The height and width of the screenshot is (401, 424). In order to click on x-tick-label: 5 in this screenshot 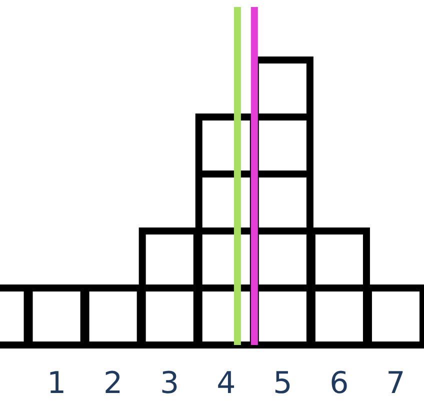, I will do `click(282, 383)`.